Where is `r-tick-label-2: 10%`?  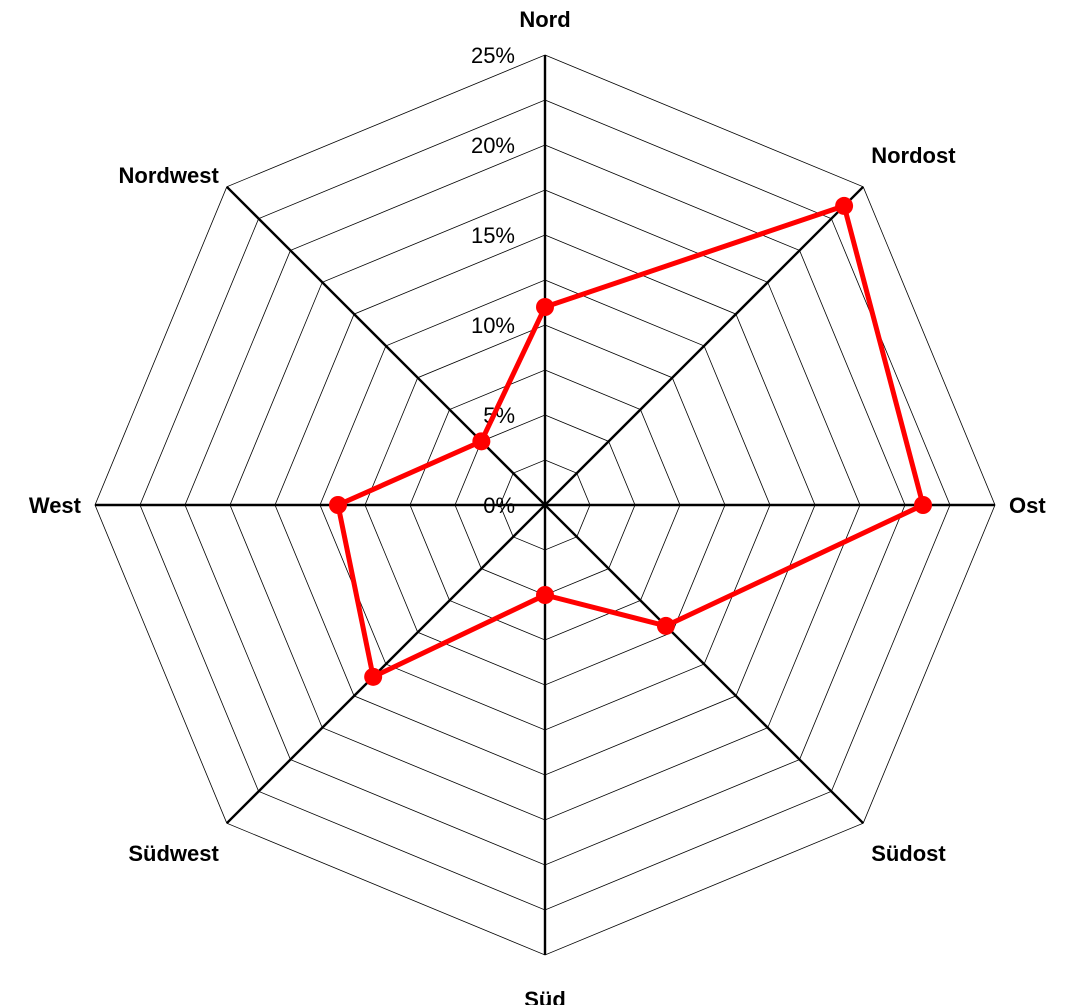
r-tick-label-2: 10% is located at coordinates (493, 325).